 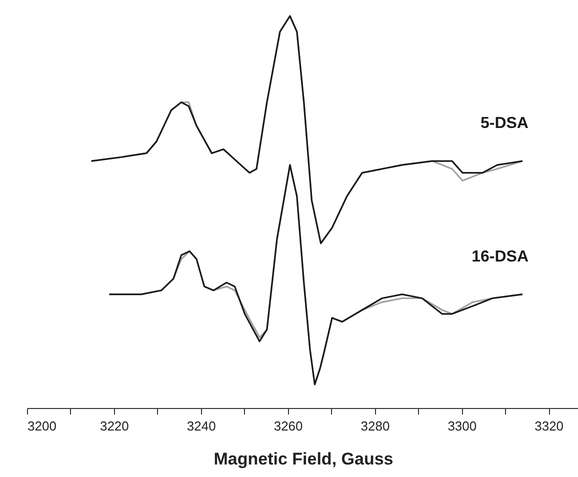 I want to click on x-tick-label: 3260, so click(x=288, y=426).